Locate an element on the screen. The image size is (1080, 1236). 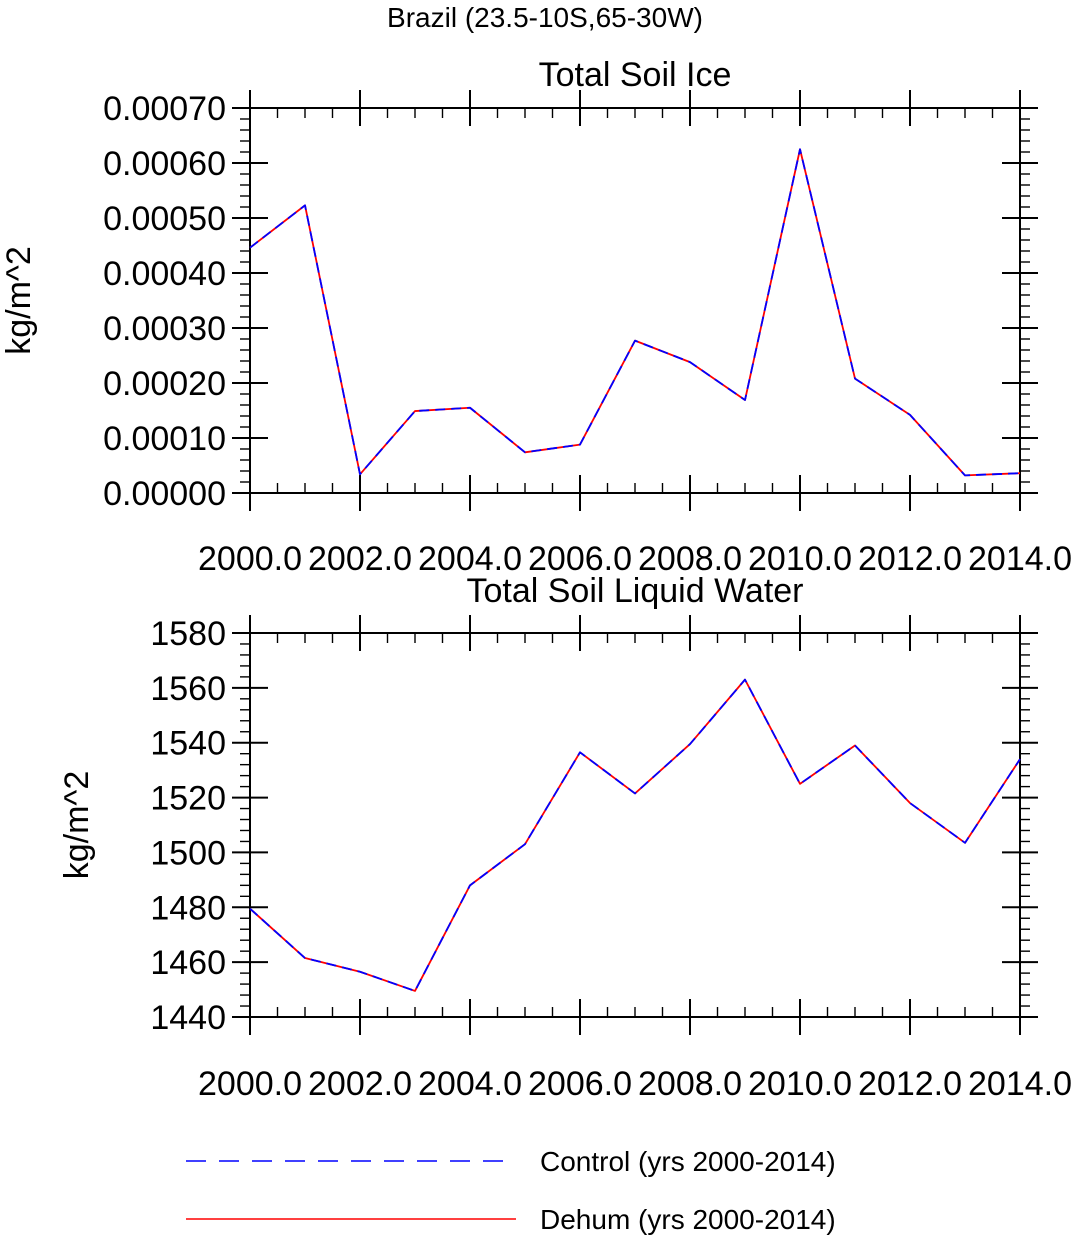
legend-label-dehum: Dehum (yrs 2000-2014) is located at coordinates (688, 1219).